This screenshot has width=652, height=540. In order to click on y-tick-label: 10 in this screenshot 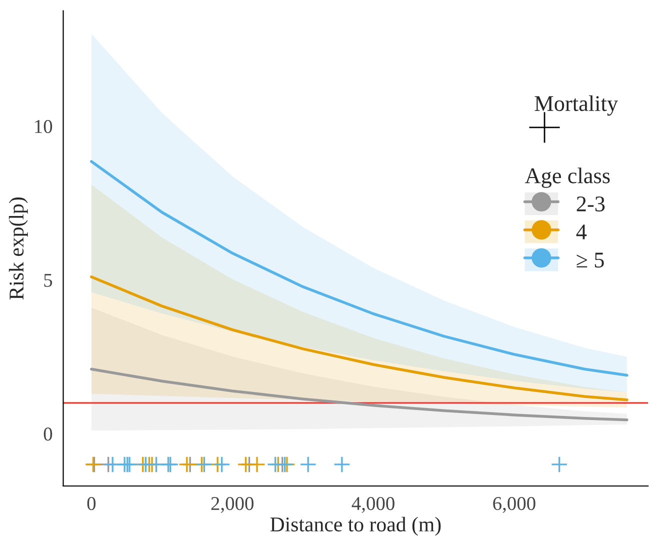, I will do `click(43, 127)`.